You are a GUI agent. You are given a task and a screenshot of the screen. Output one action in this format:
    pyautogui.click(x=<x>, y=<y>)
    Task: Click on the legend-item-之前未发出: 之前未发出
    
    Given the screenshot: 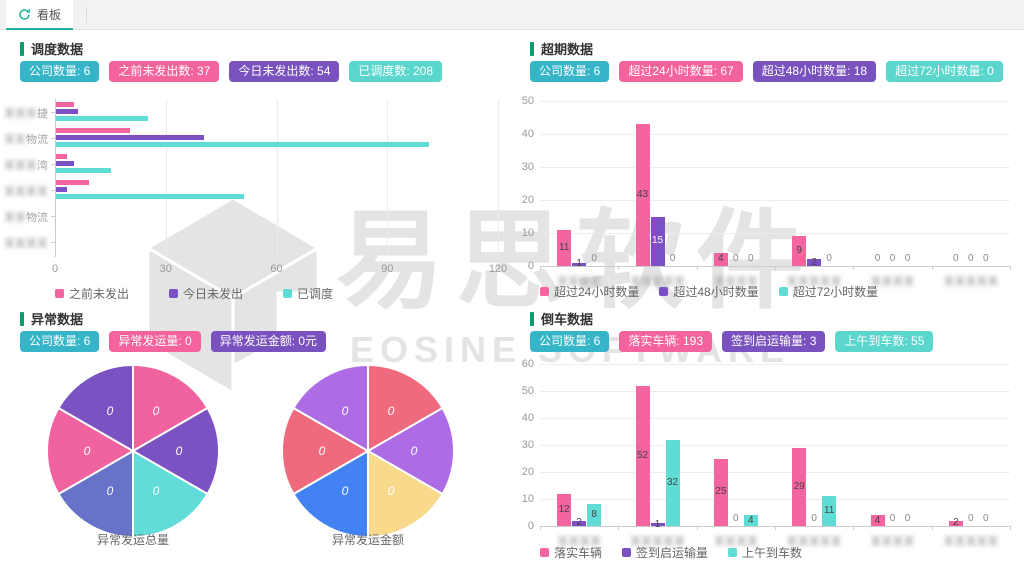 What is the action you would take?
    pyautogui.click(x=92, y=293)
    